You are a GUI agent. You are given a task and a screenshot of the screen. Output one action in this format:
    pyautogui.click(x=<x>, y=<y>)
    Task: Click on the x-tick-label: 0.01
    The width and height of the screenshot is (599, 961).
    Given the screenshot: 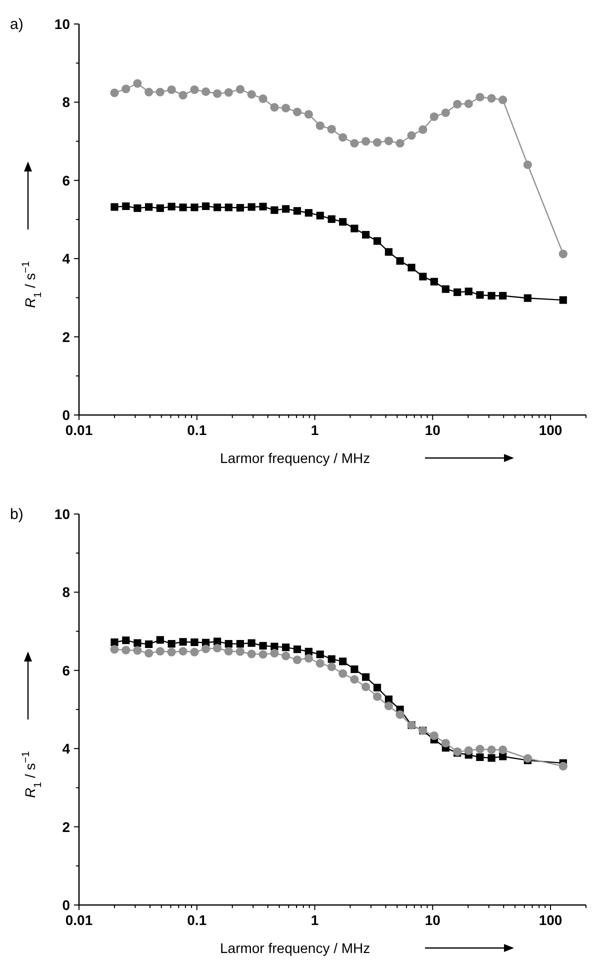 What is the action you would take?
    pyautogui.click(x=79, y=430)
    